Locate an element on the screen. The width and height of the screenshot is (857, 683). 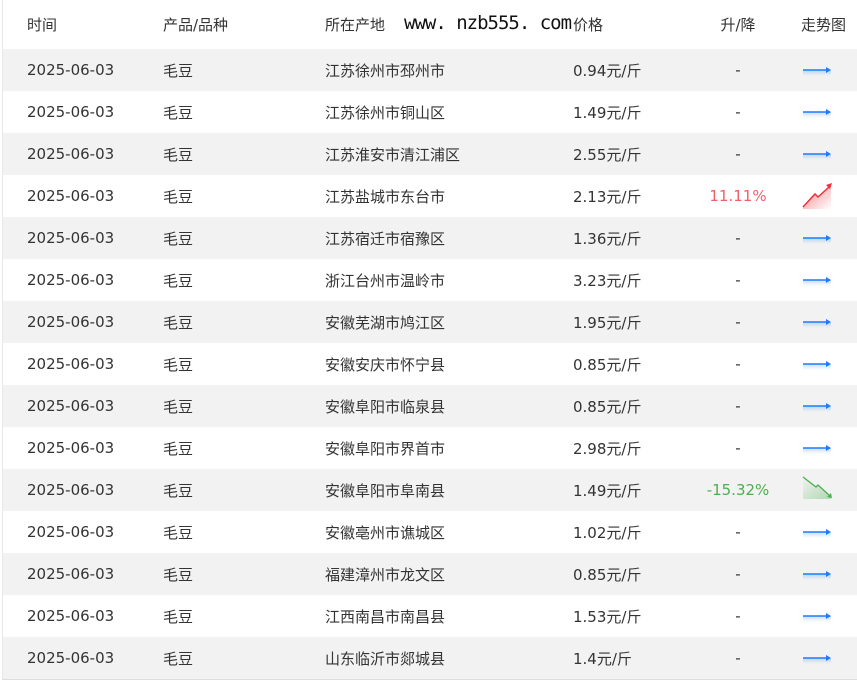
header-location: 所在产地 is located at coordinates (355, 25).